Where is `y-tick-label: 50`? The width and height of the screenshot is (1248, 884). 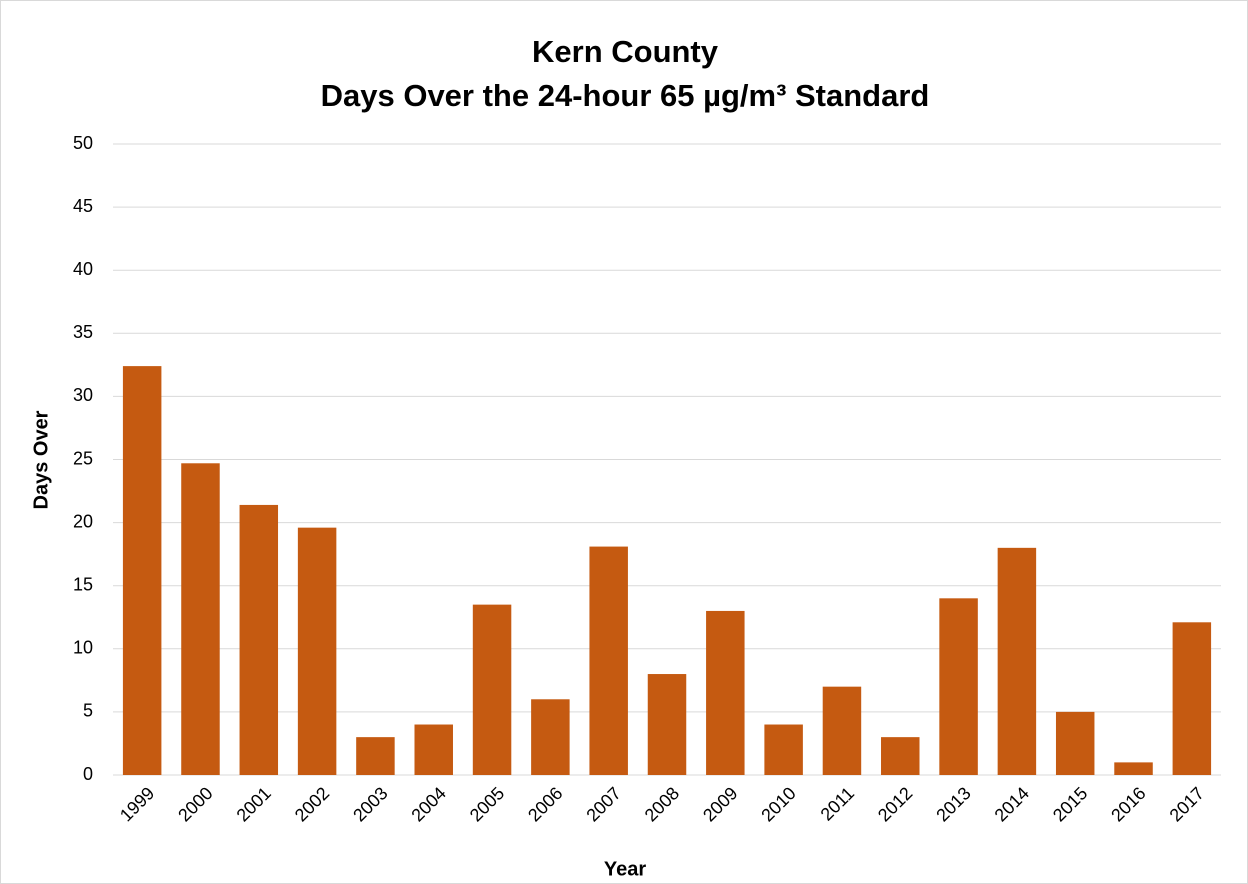
y-tick-label: 50 is located at coordinates (83, 143).